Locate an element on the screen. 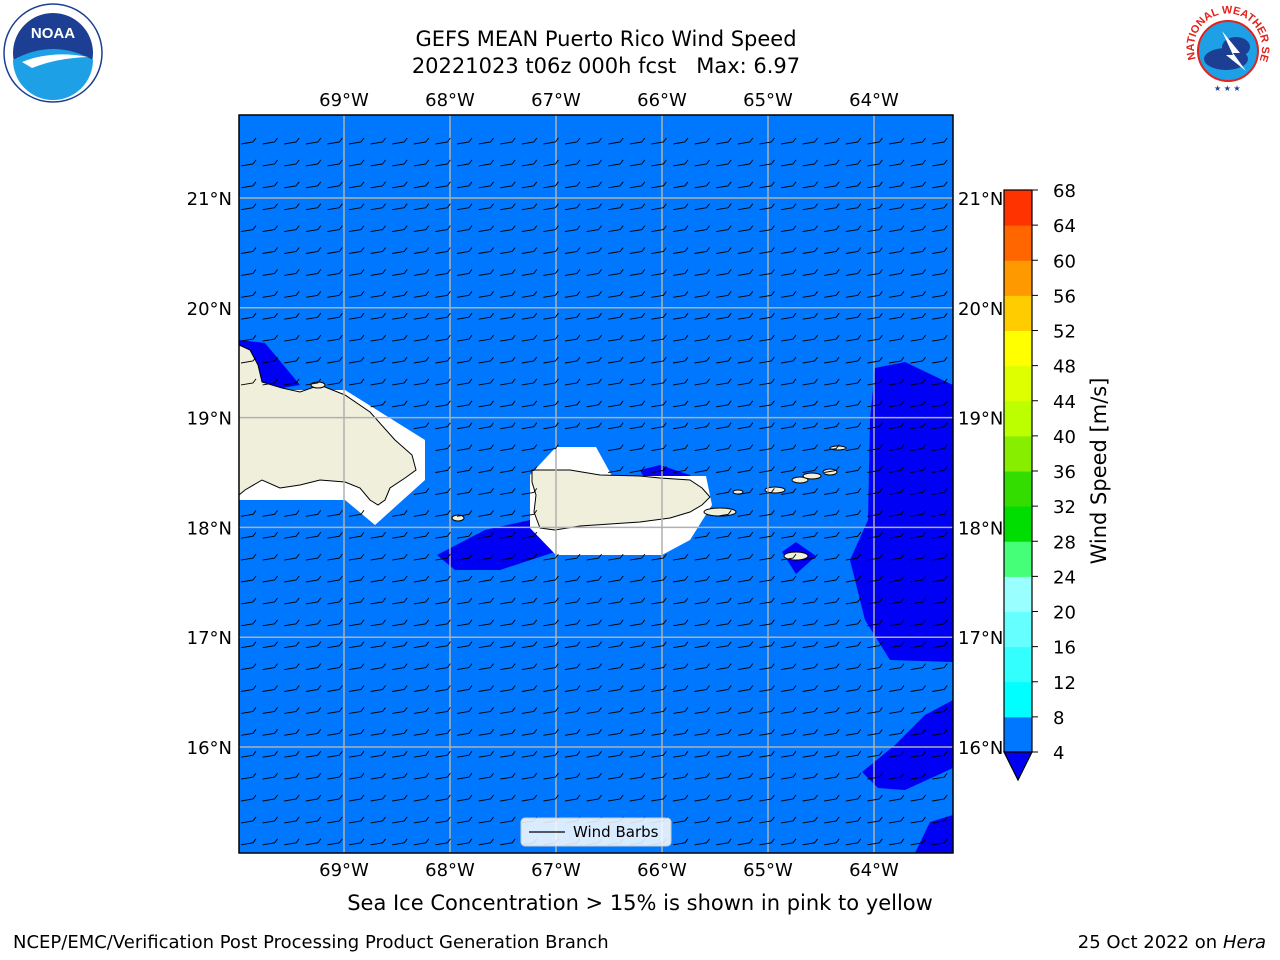 The image size is (1280, 960). lat-label-right: 16°N is located at coordinates (980, 748).